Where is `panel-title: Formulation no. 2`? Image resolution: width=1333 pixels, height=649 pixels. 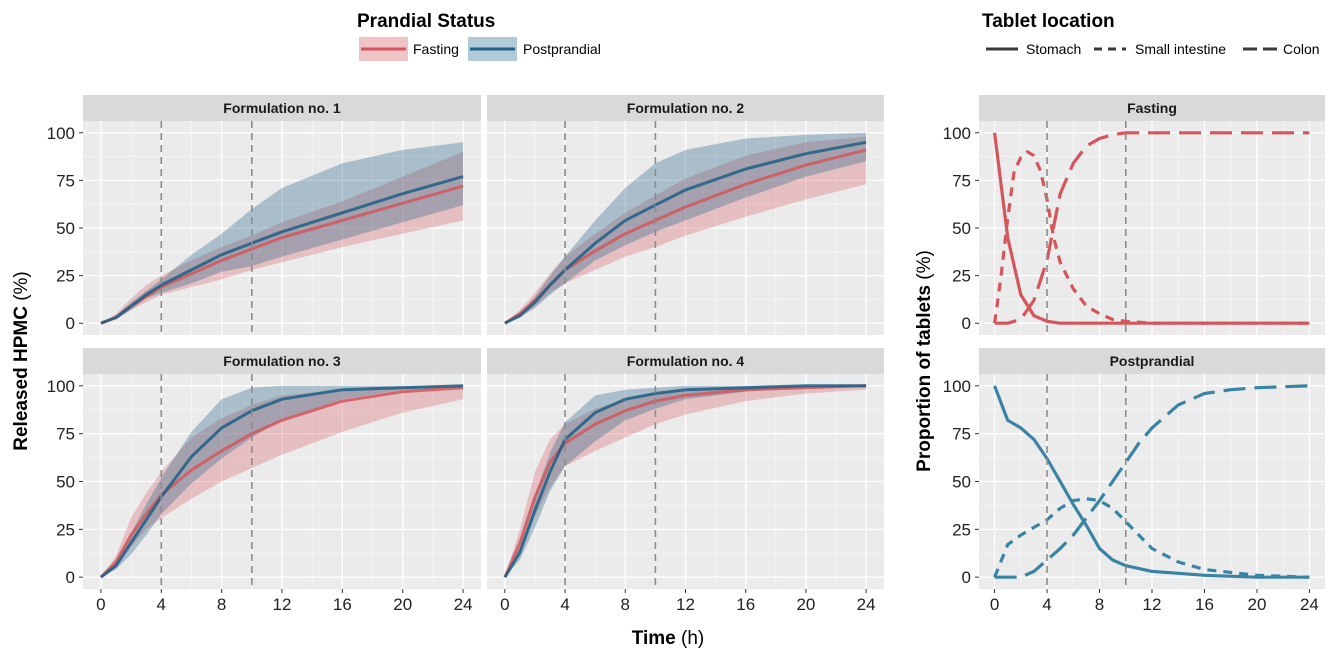 panel-title: Formulation no. 2 is located at coordinates (686, 108).